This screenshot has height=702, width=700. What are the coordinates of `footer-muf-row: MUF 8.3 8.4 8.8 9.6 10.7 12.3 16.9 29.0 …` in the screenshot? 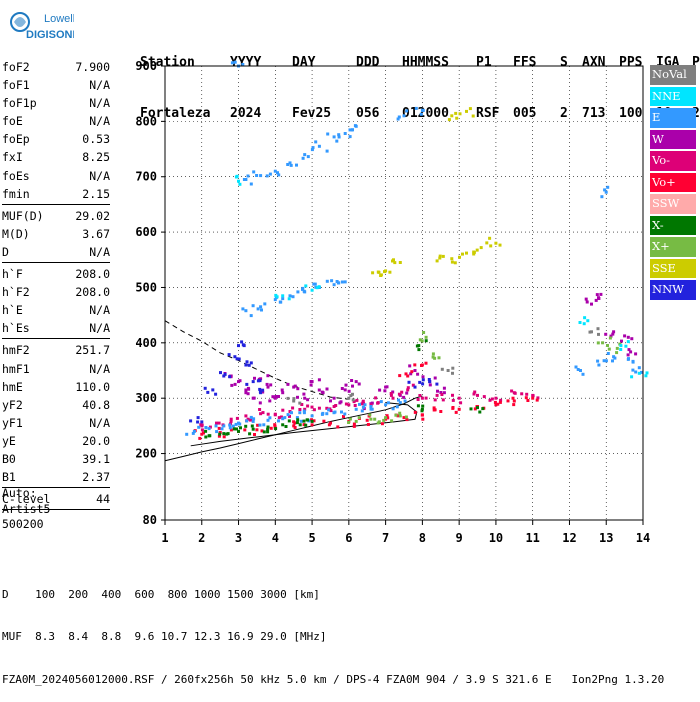 It's located at (164, 637).